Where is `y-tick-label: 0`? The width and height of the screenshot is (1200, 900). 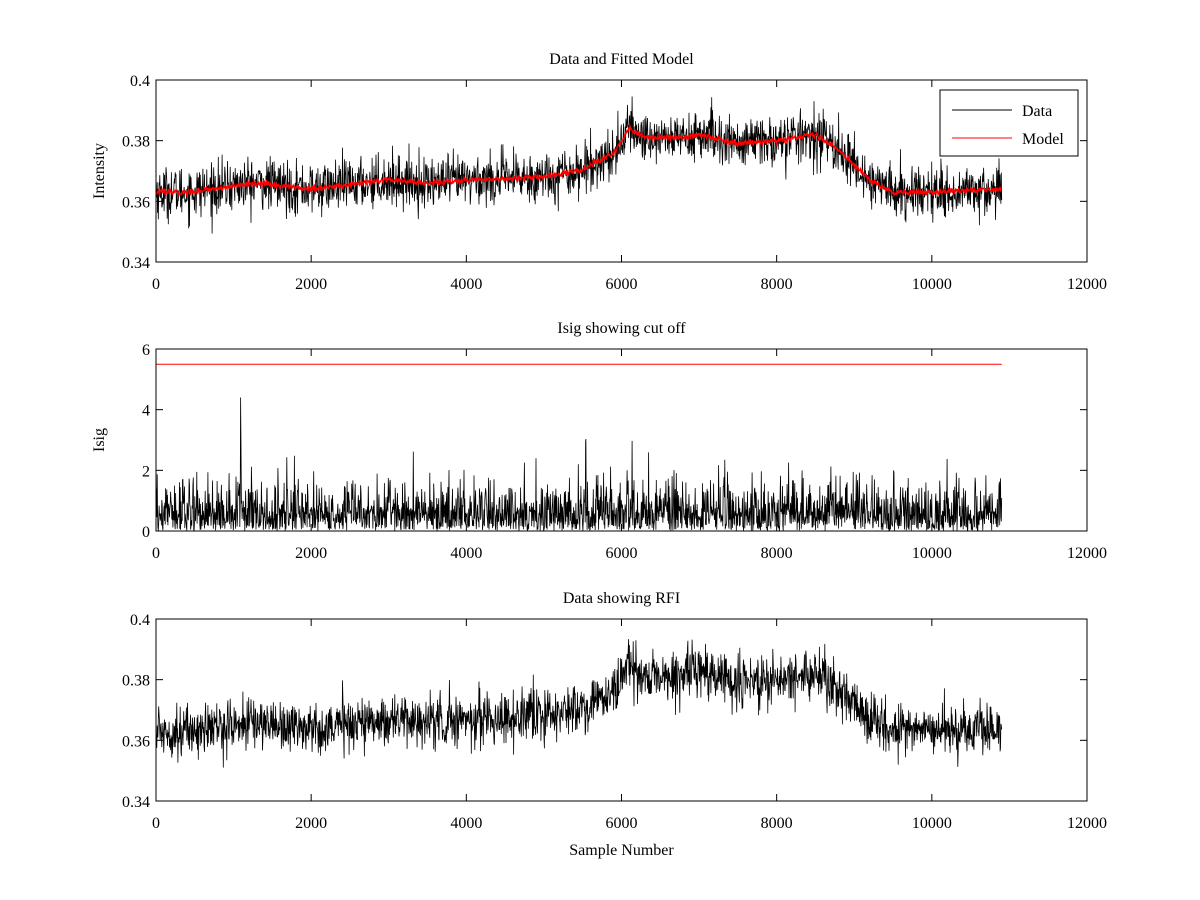
y-tick-label: 0 is located at coordinates (146, 532).